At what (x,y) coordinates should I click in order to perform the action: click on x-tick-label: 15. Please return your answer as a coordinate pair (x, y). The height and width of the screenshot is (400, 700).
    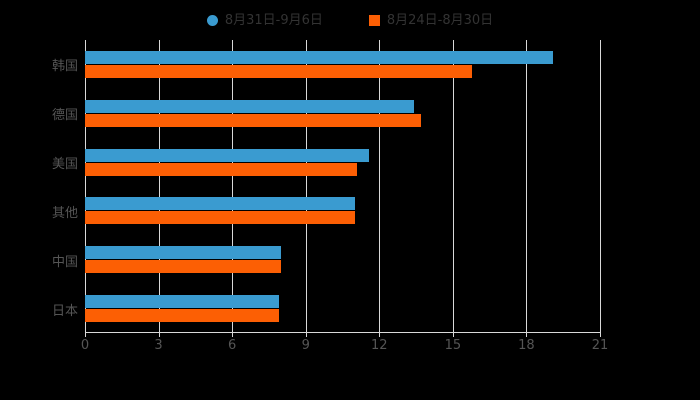
    Looking at the image, I should click on (453, 345).